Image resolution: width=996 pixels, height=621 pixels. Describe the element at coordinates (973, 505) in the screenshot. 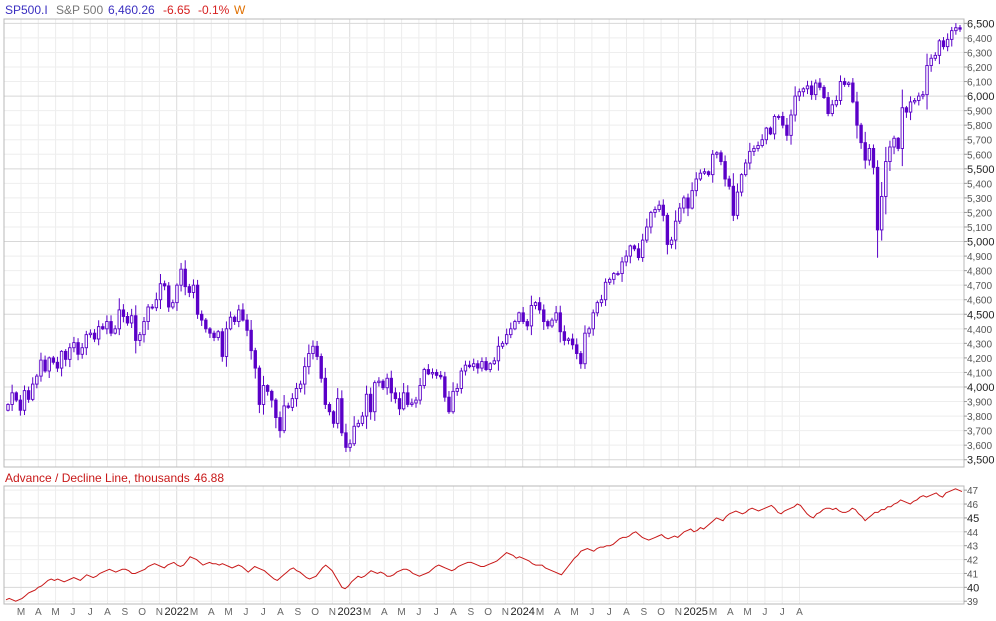

I see `adl-tick-label: 46` at that location.